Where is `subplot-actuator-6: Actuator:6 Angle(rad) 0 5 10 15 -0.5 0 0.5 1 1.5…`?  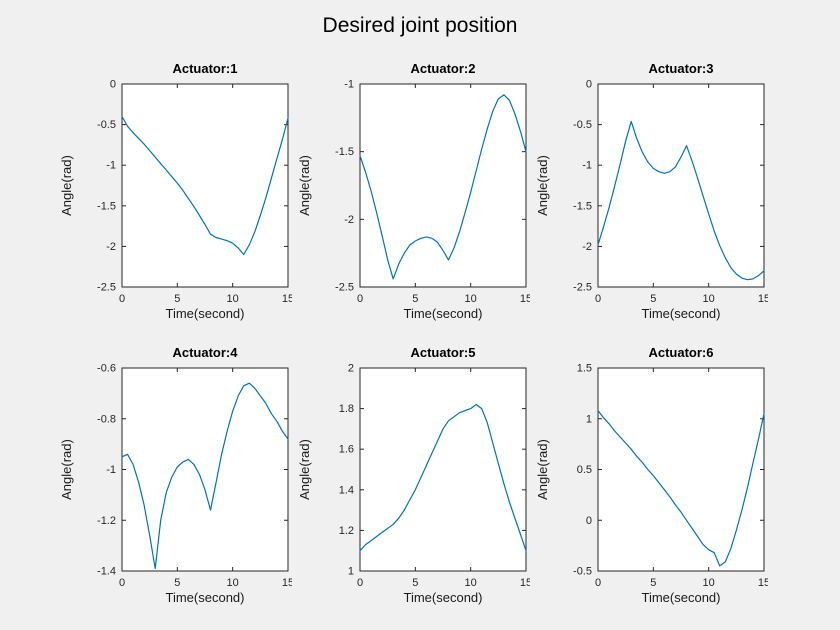
subplot-actuator-6: Actuator:6 Angle(rad) 0 5 10 15 -0.5 0 0.5 1 1.5… is located at coordinates (649, 486).